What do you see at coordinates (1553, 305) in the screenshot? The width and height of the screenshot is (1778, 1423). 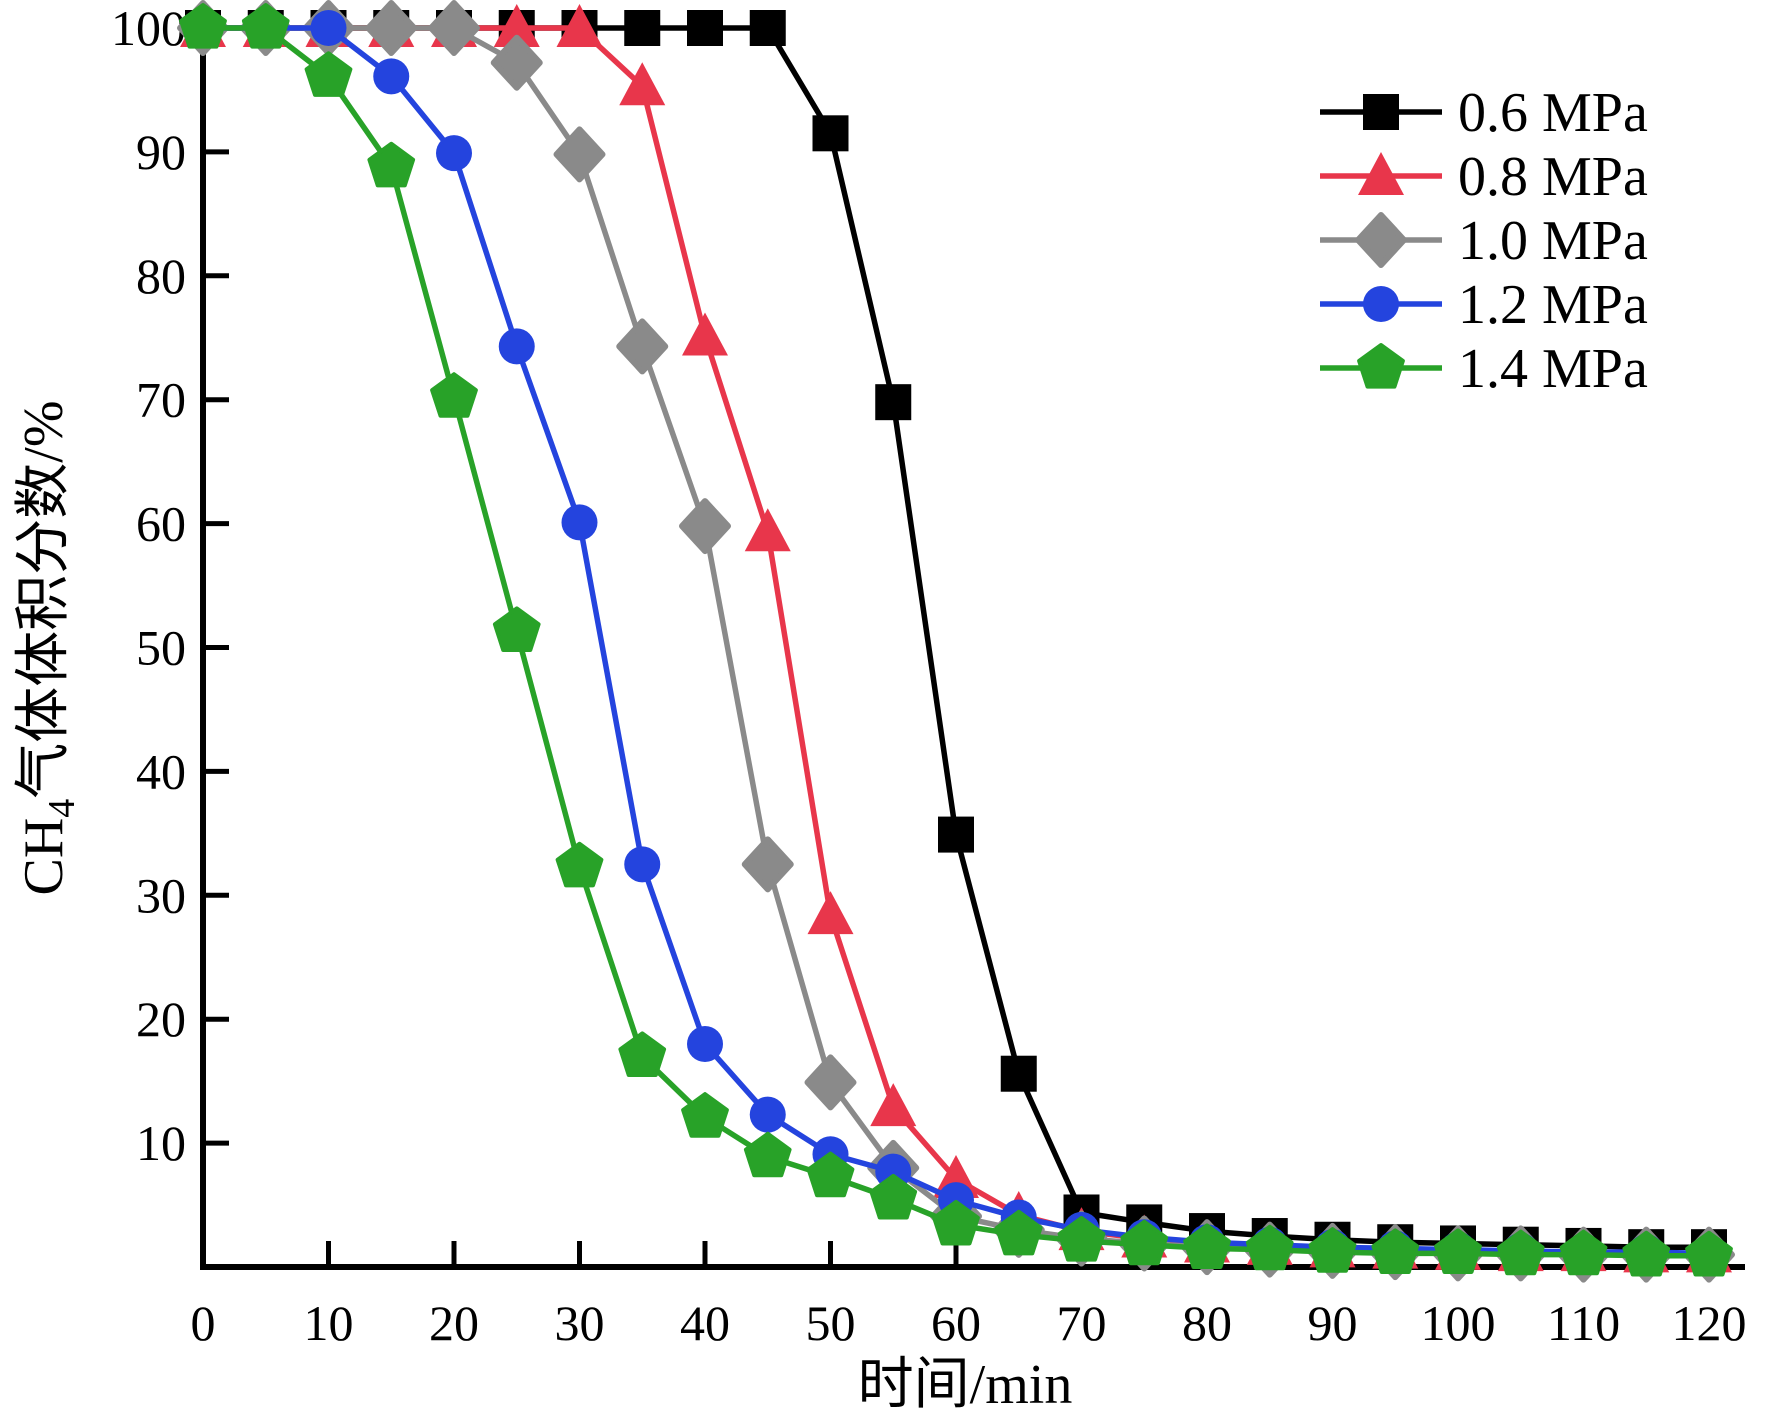 I see `legend-label: 1.2 MPa` at bounding box center [1553, 305].